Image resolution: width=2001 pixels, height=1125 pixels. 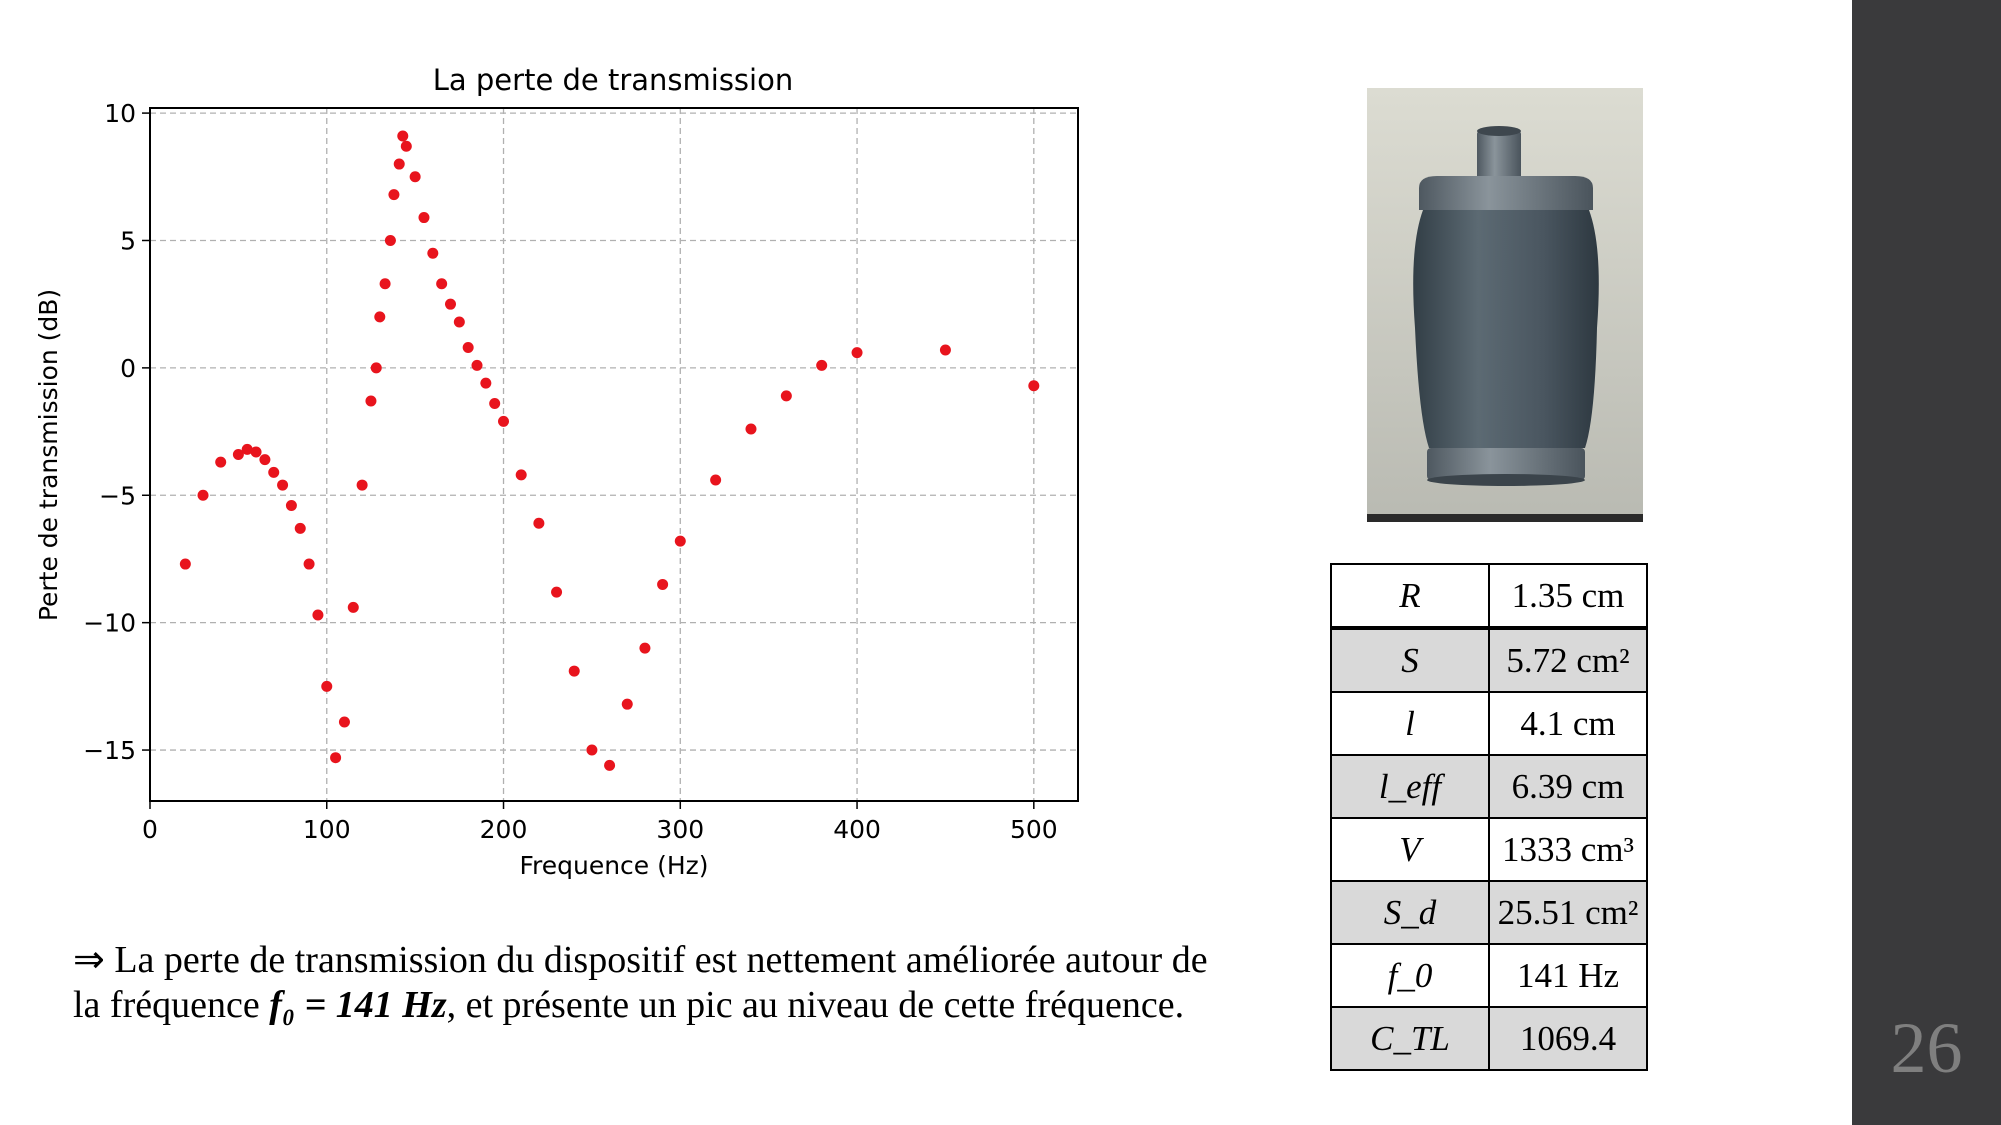 I want to click on conclusion-formula: f₀ = 141 Hz, so click(x=358, y=1005).